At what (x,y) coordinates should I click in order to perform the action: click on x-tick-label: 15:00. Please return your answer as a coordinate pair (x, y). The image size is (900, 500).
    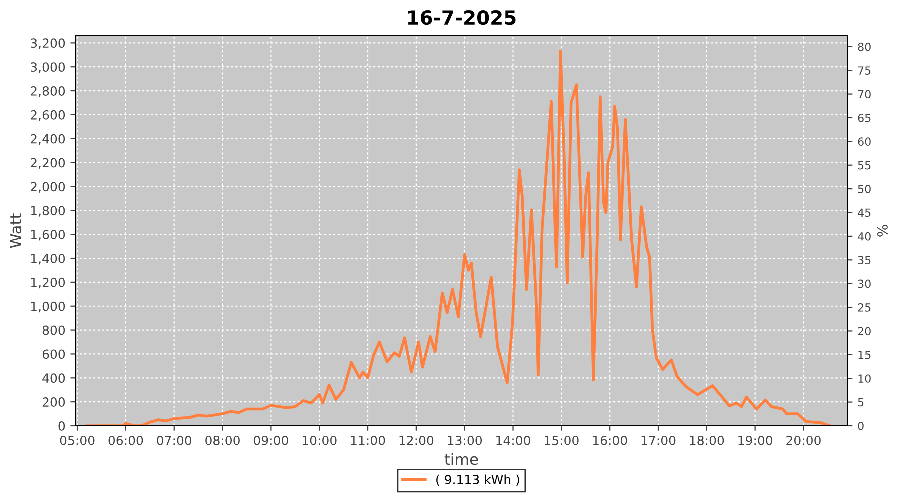
    Looking at the image, I should click on (562, 441).